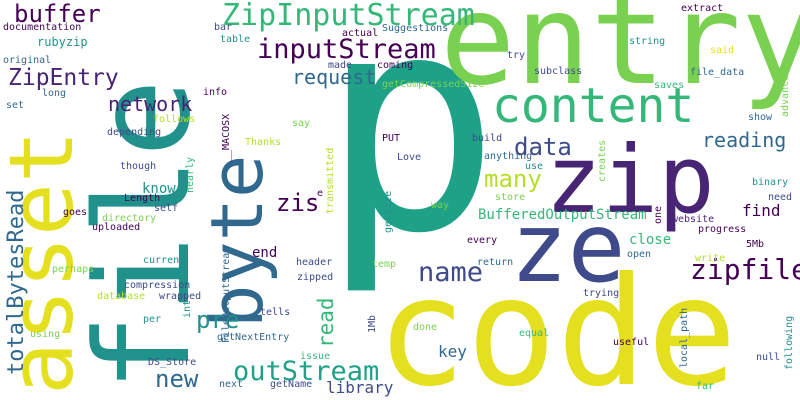 Image resolution: width=800 pixels, height=400 pixels. Describe the element at coordinates (487, 138) in the screenshot. I see `word-build: build` at that location.